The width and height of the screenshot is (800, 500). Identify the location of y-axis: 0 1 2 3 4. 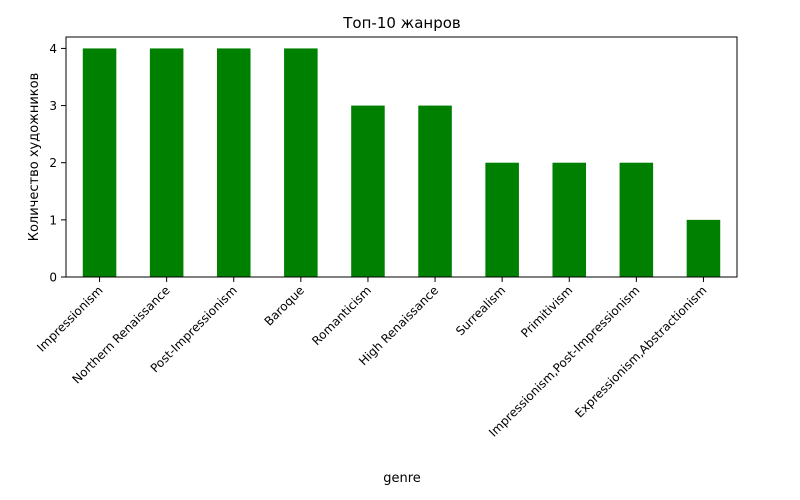
(57, 163).